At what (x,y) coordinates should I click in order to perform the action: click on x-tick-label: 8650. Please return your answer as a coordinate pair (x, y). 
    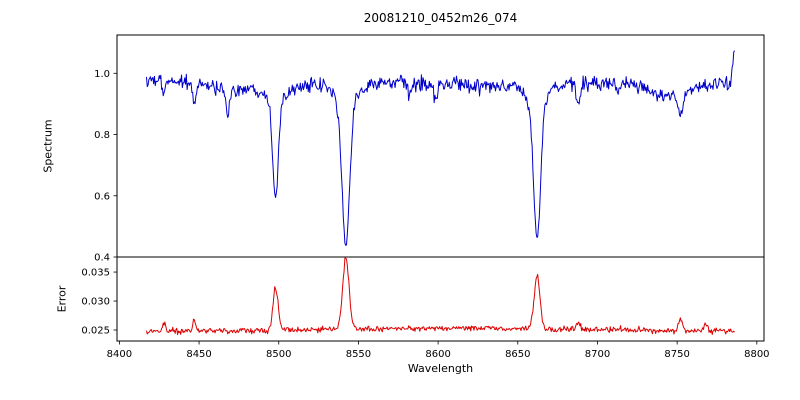
    Looking at the image, I should click on (517, 354).